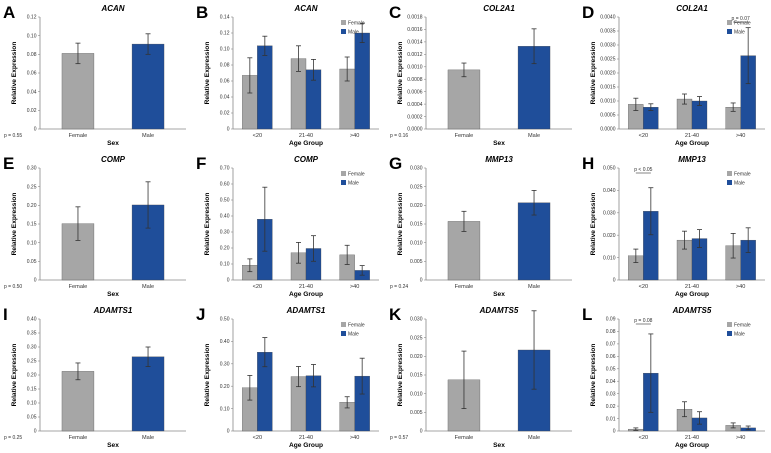 The image size is (771, 453). I want to click on y-tick-label: 0.0016, so click(415, 30).